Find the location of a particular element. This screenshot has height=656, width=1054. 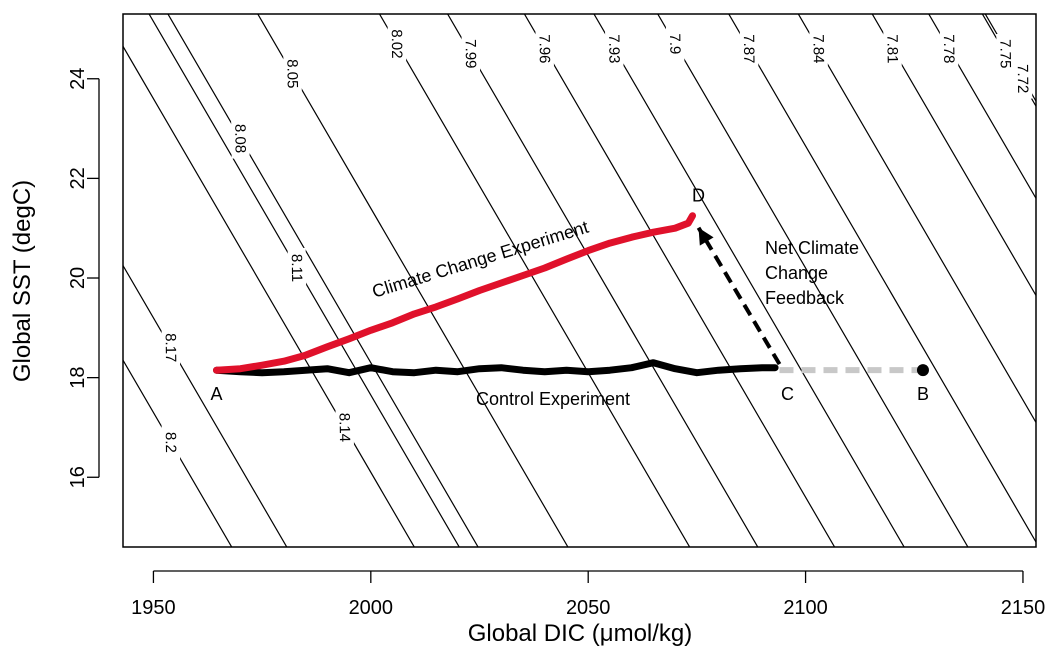

control-label: Control Experiment is located at coordinates (553, 399).